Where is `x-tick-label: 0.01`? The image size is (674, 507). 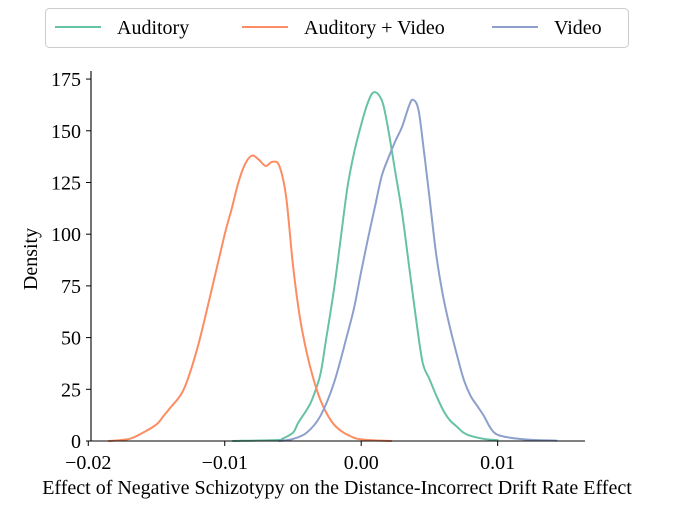 x-tick-label: 0.01 is located at coordinates (497, 463).